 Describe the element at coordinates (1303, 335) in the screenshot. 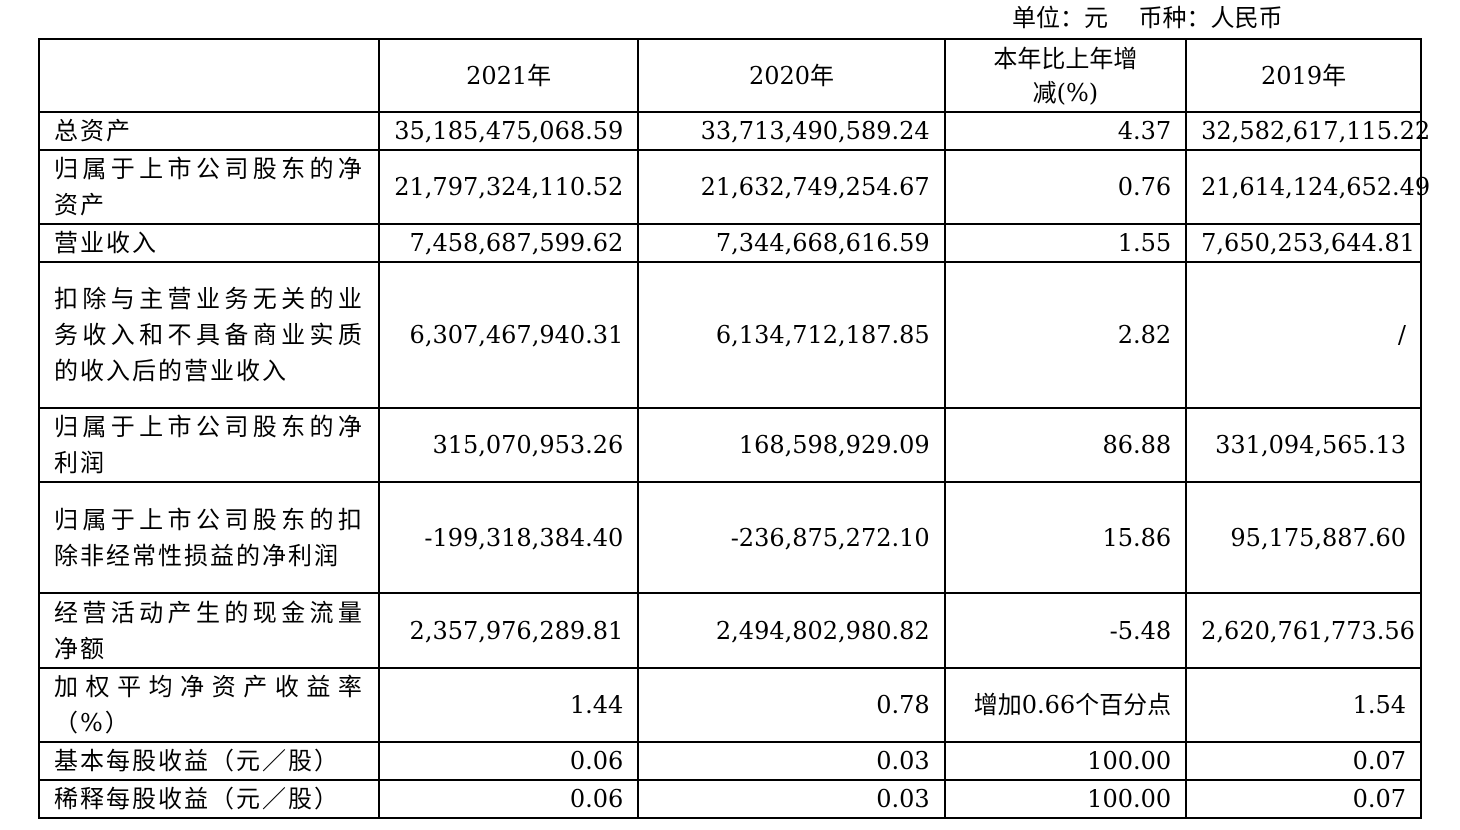

I see `cell-2019: /` at that location.